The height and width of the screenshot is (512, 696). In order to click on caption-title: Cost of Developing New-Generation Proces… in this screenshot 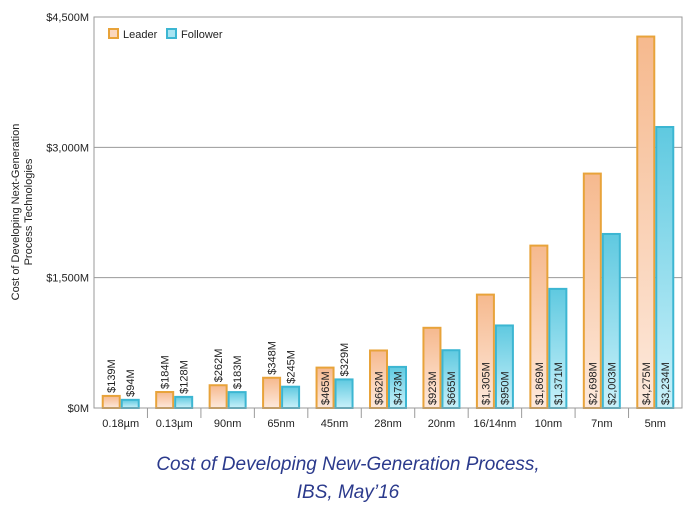, I will do `click(348, 464)`.